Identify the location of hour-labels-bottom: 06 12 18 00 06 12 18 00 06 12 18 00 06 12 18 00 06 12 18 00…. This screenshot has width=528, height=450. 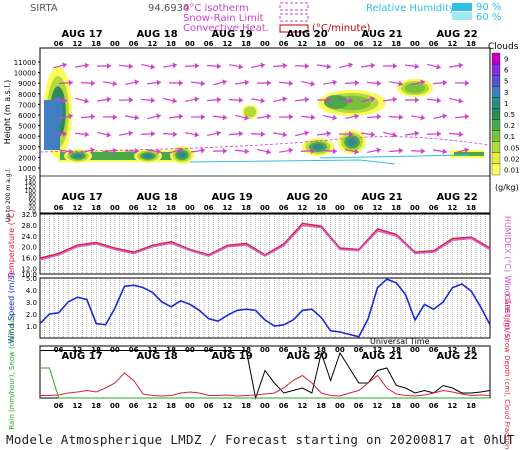
(265, 406).